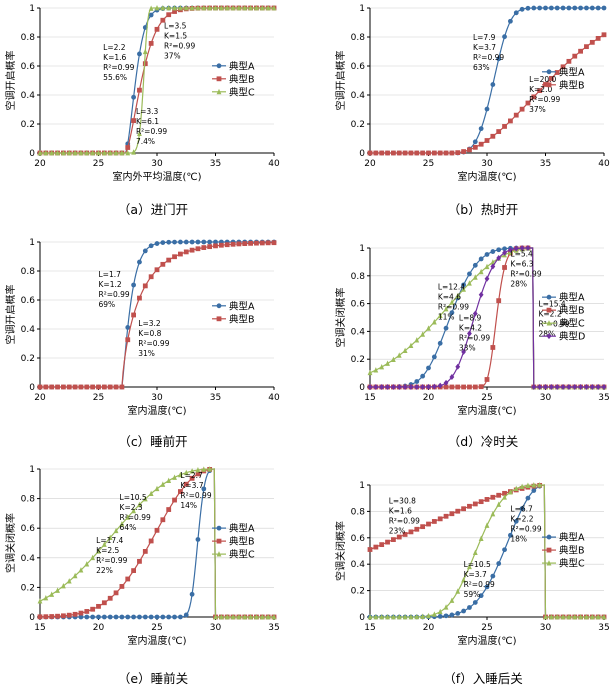  I want to click on annotation-line: L=2.2, so click(114, 47).